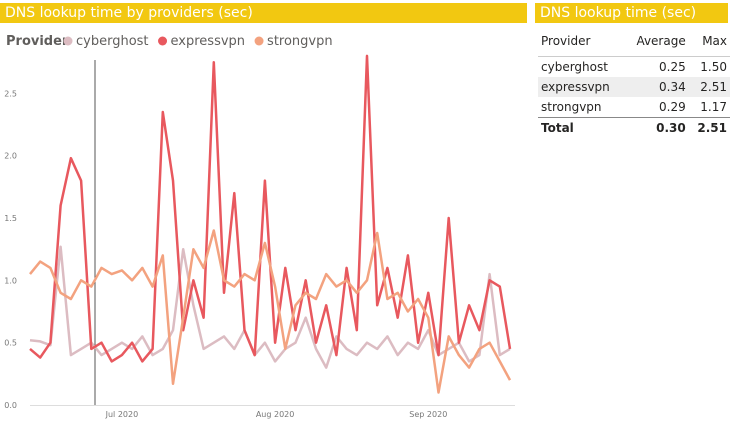 Image resolution: width=734 pixels, height=422 pixels. What do you see at coordinates (169, 41) in the screenshot?
I see `legend: Provider cyberghost expressvpn strongvpn` at bounding box center [169, 41].